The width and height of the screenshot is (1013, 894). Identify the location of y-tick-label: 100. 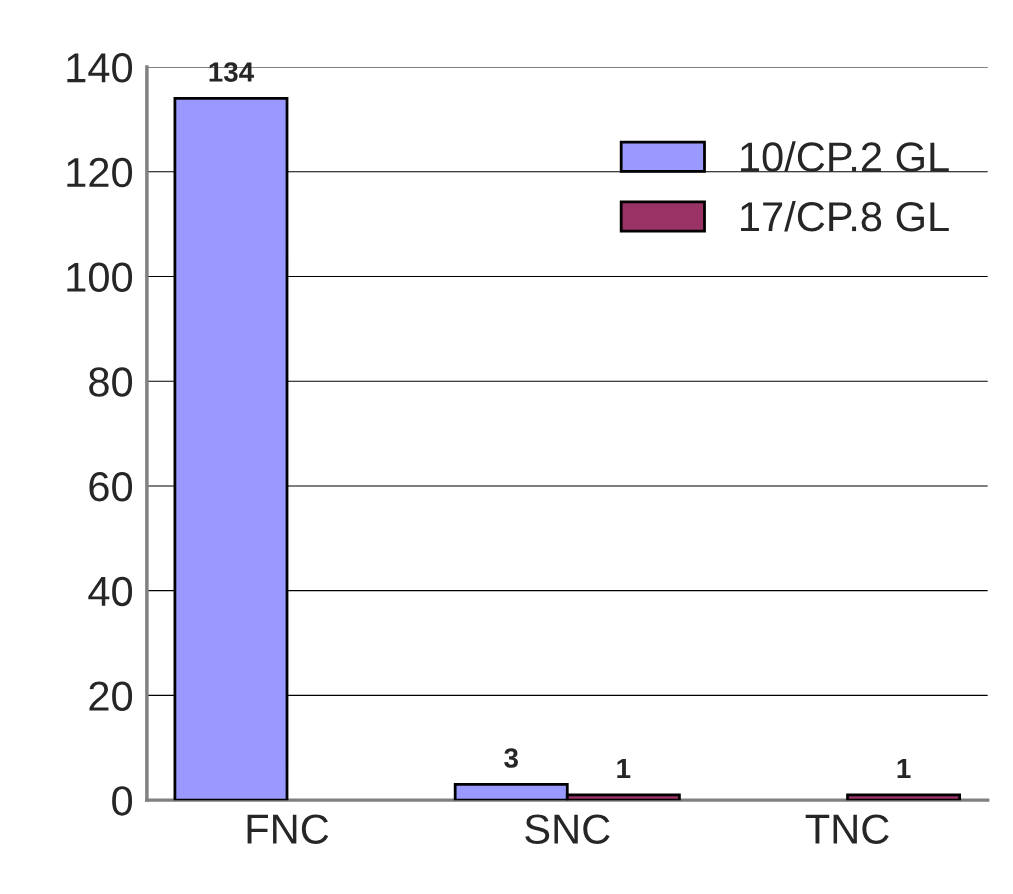
(100, 277).